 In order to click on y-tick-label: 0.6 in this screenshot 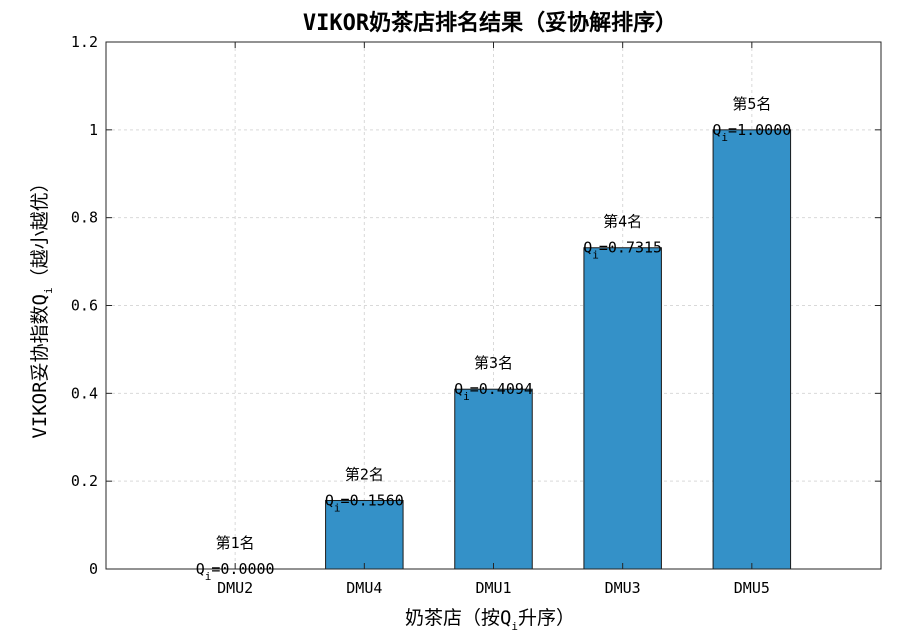, I will do `click(84, 306)`.